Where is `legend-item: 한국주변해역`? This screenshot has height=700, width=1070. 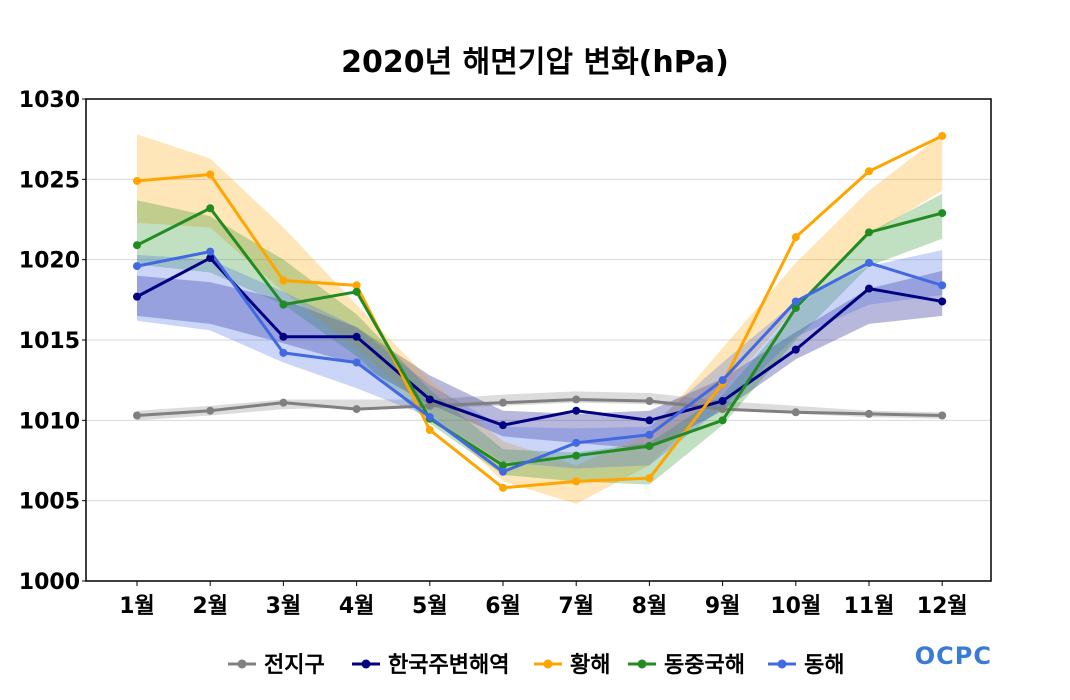
legend-item: 한국주변해역 is located at coordinates (430, 665).